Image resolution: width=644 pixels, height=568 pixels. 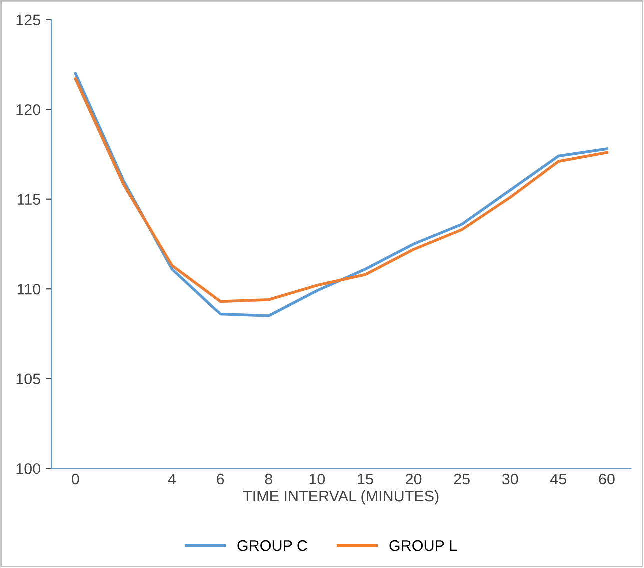 I want to click on x-tick-label: 6, so click(x=220, y=479).